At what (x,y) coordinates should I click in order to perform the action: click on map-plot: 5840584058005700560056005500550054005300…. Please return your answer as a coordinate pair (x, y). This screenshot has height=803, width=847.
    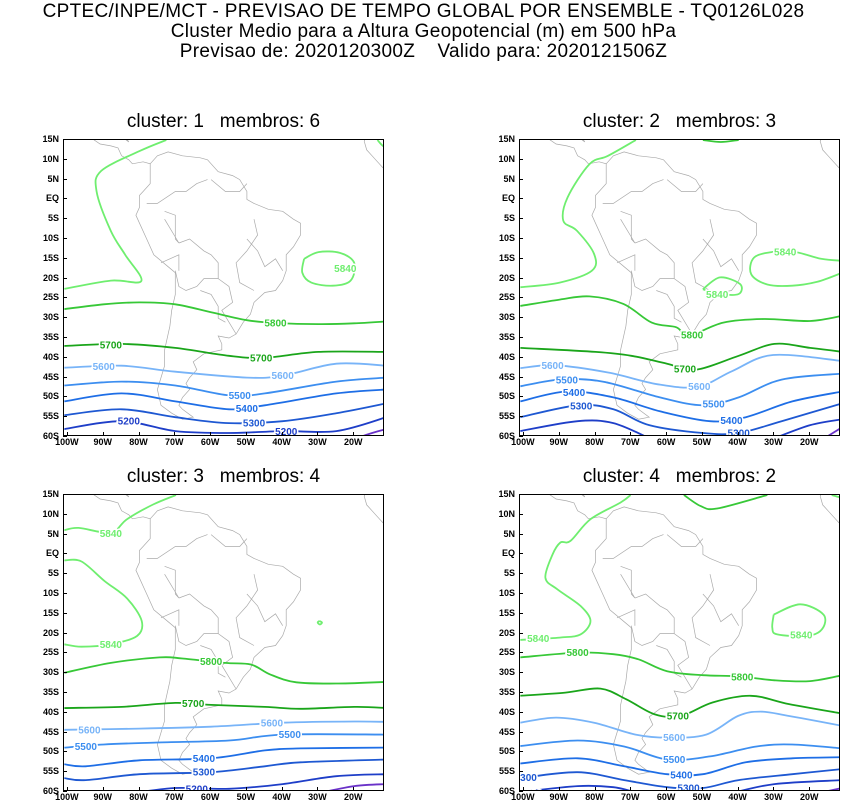
    Looking at the image, I should click on (223, 642).